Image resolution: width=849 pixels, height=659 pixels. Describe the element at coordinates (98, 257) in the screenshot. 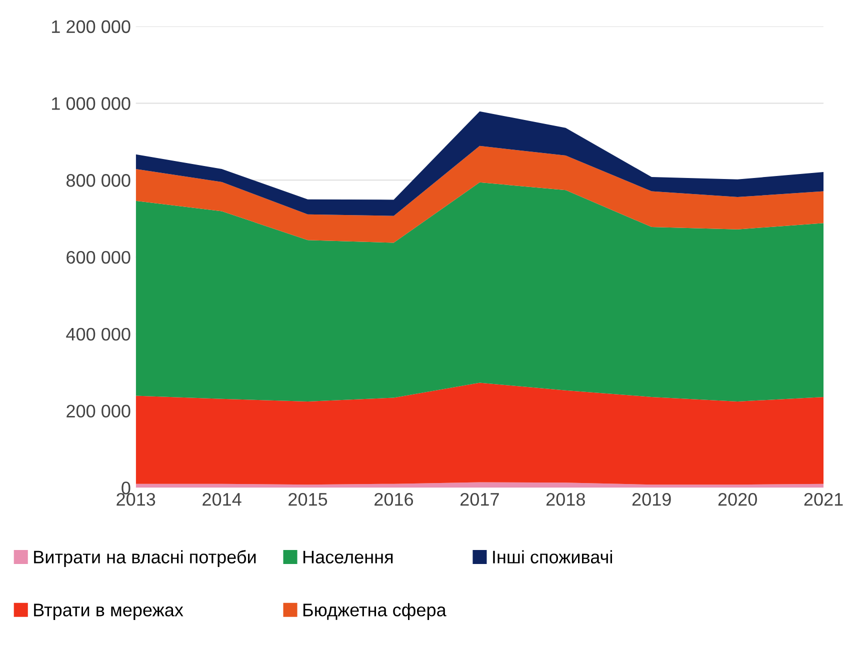

I see `y-tick-label: 600 000` at that location.